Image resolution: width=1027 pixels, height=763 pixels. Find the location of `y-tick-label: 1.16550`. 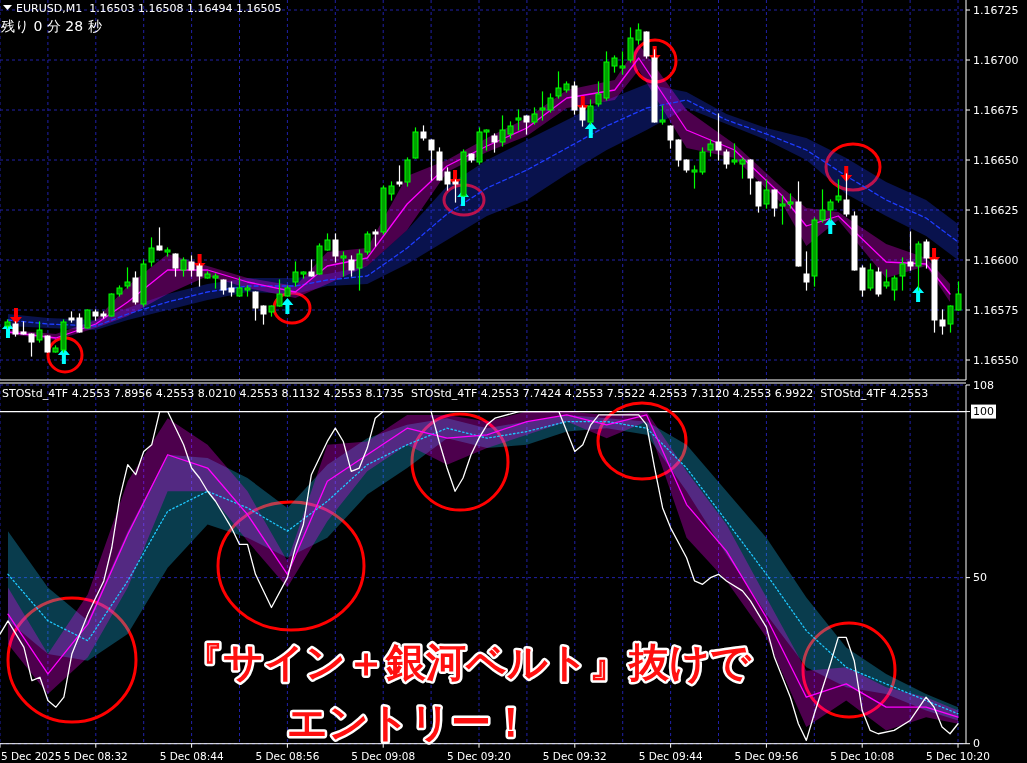

y-tick-label: 1.16550 is located at coordinates (996, 360).